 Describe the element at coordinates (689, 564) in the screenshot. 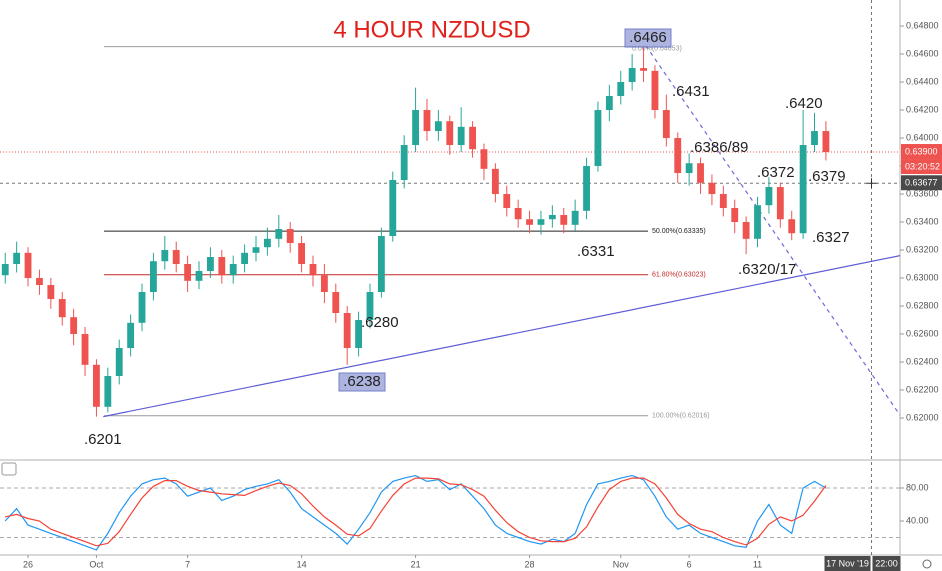

I see `x-tick-label: 6` at that location.